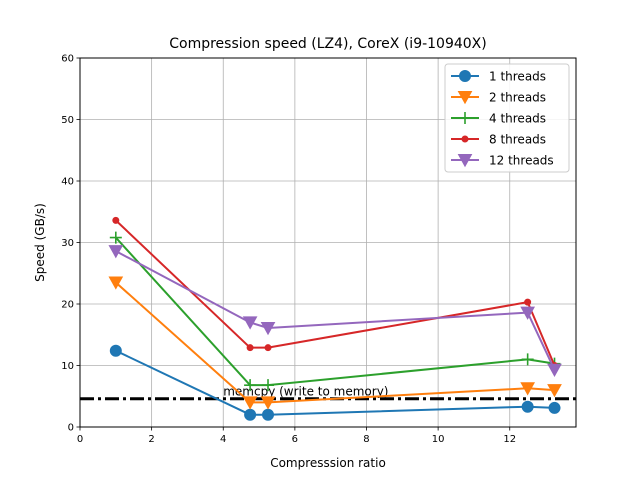 This screenshot has height=480, width=640. I want to click on legend-label: 8 threads, so click(517, 140).